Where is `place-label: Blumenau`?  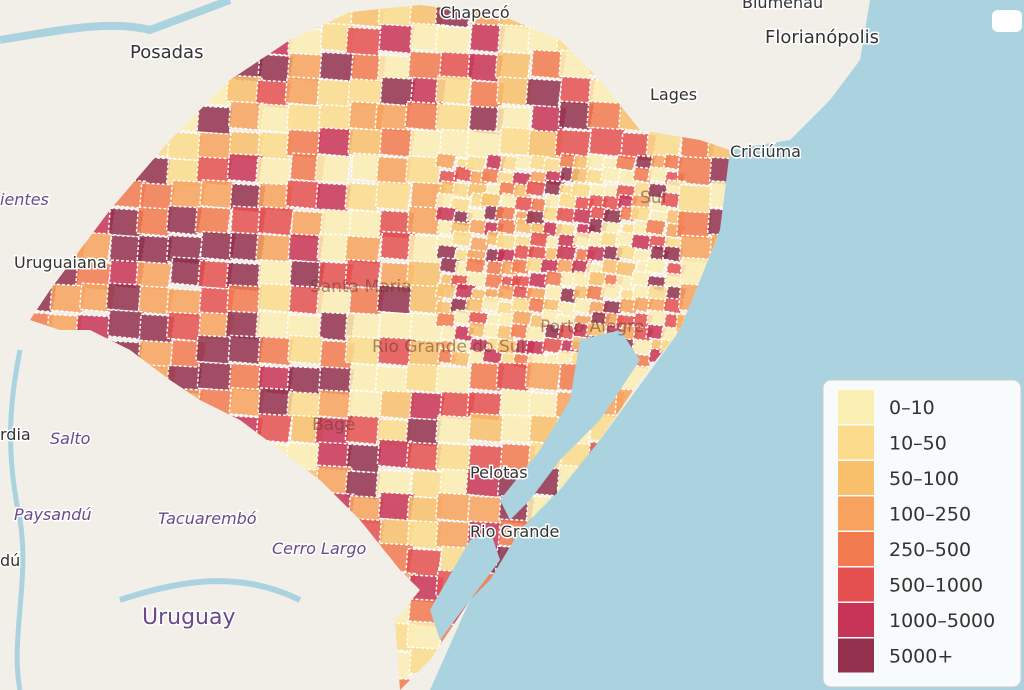
place-label: Blumenau is located at coordinates (782, 6).